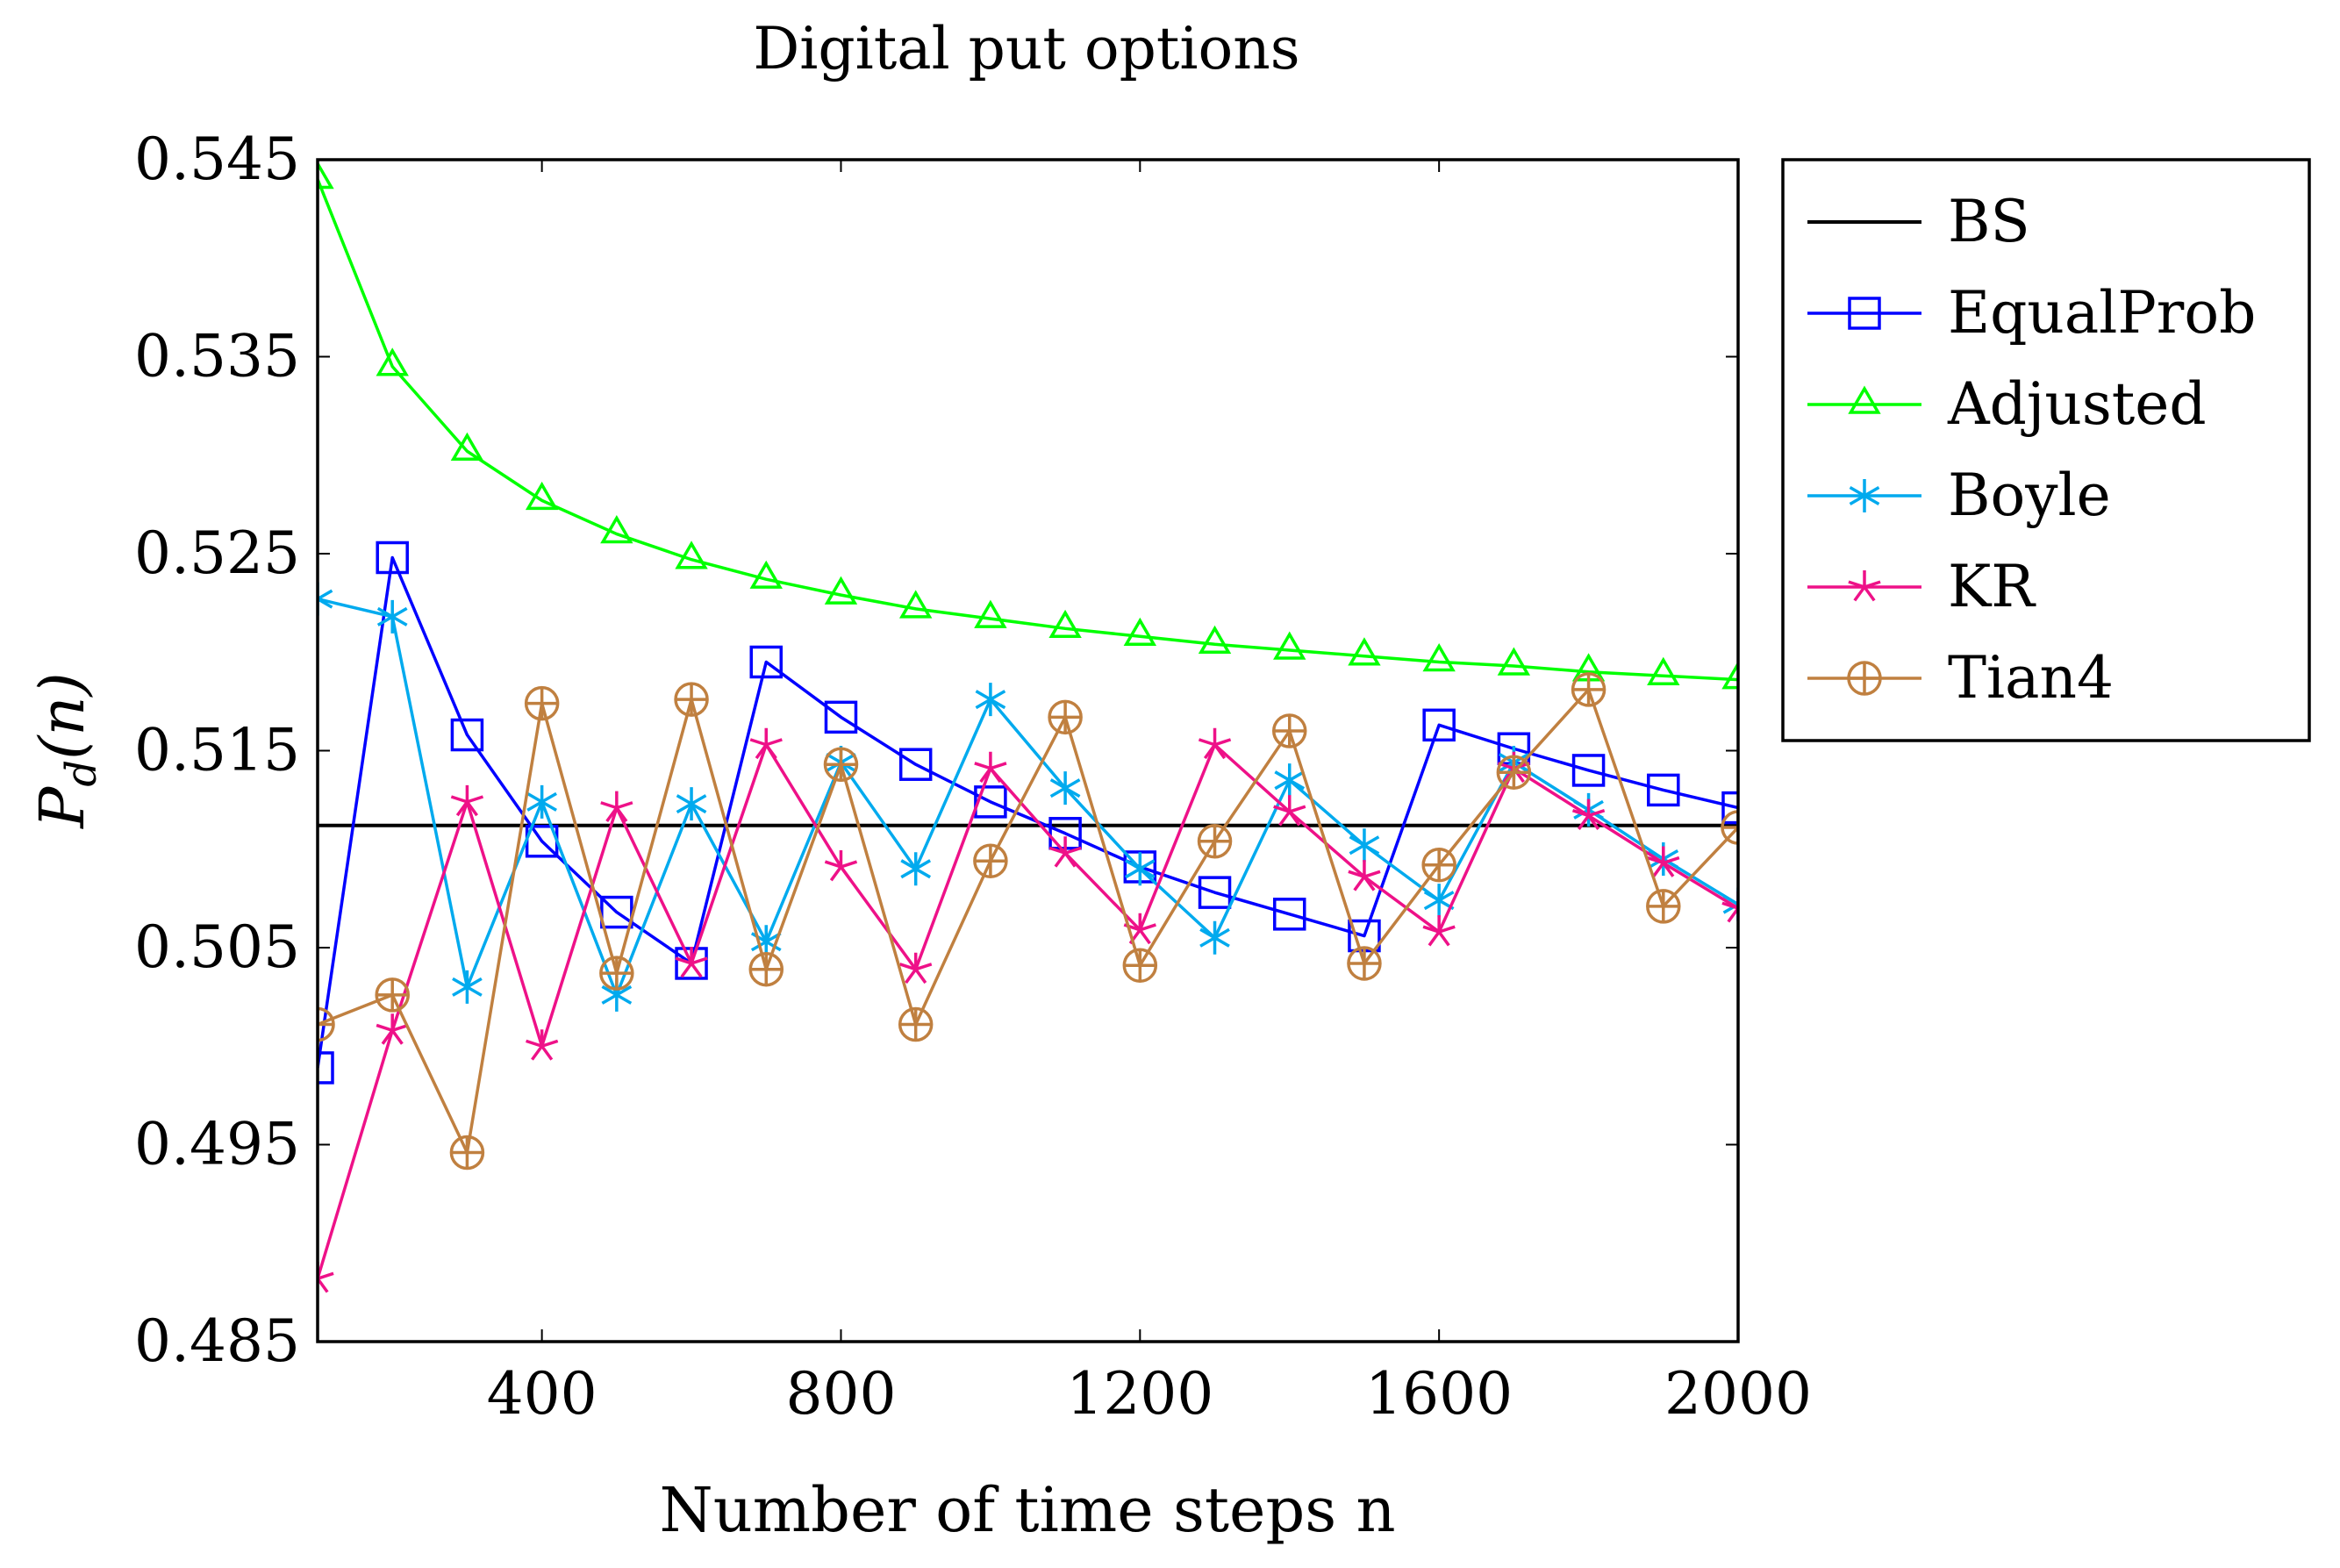  Describe the element at coordinates (217, 553) in the screenshot. I see `y-tick-label: 0.525` at that location.